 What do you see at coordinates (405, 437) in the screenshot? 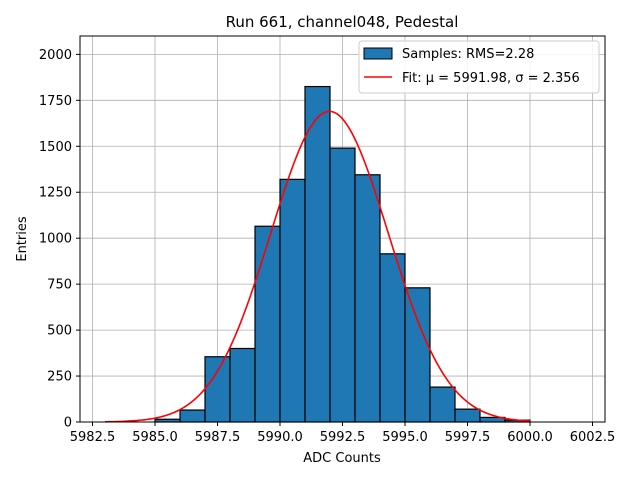
I see `x-tick-label: 5995.0` at bounding box center [405, 437].